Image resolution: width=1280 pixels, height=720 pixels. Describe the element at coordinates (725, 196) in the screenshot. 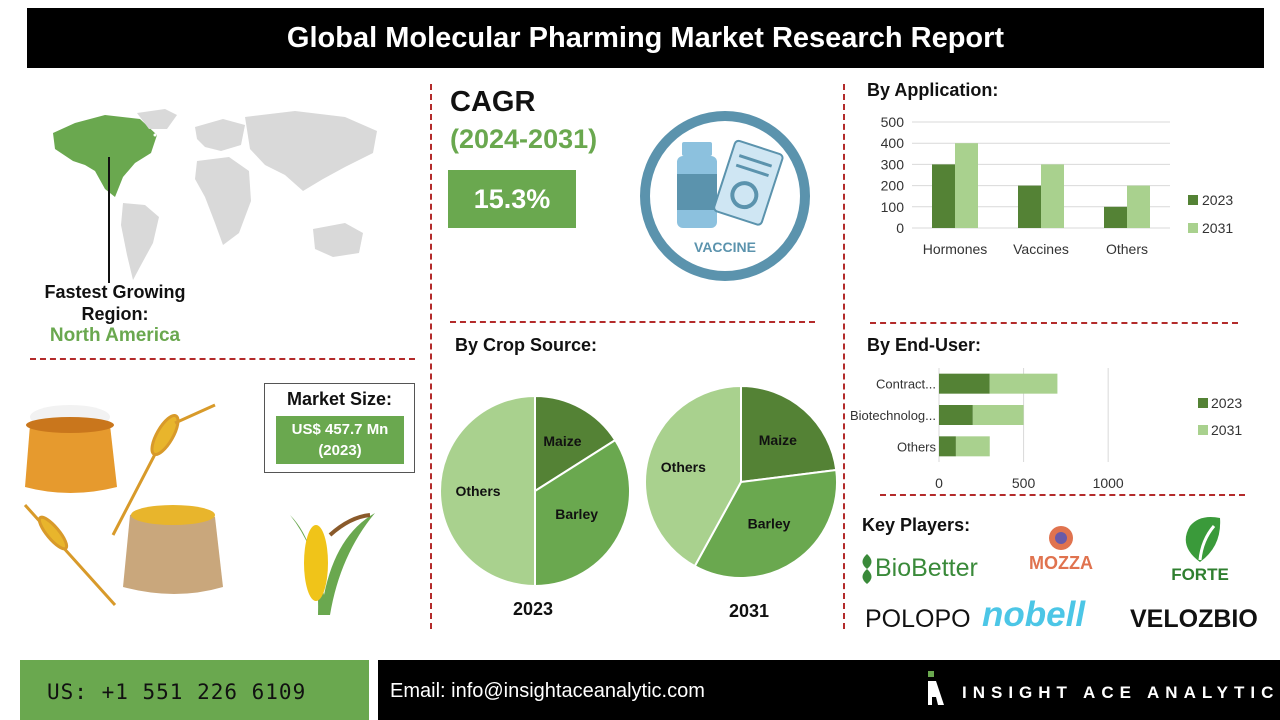

I see `vaccine-icon: VACCINE` at that location.